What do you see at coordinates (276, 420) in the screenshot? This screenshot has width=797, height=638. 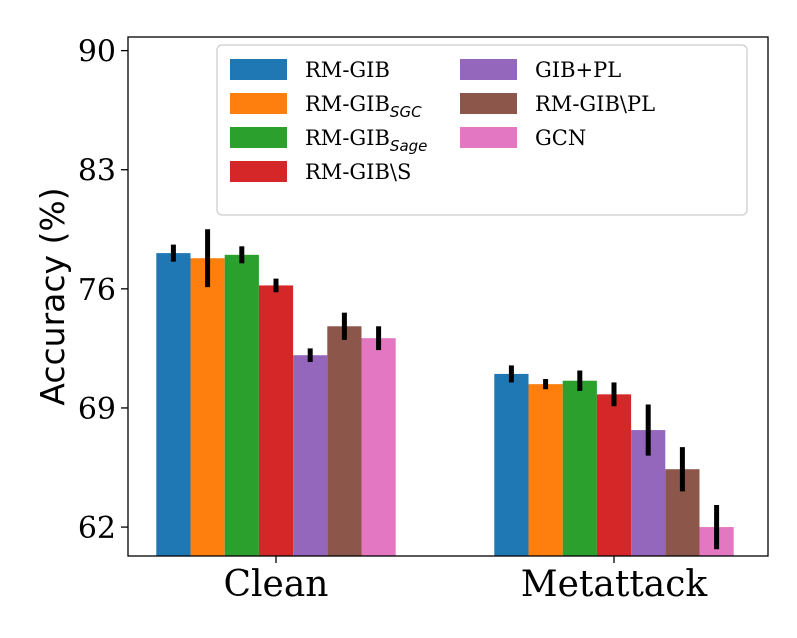 I see `bar-RM-GIB\S-Clean` at bounding box center [276, 420].